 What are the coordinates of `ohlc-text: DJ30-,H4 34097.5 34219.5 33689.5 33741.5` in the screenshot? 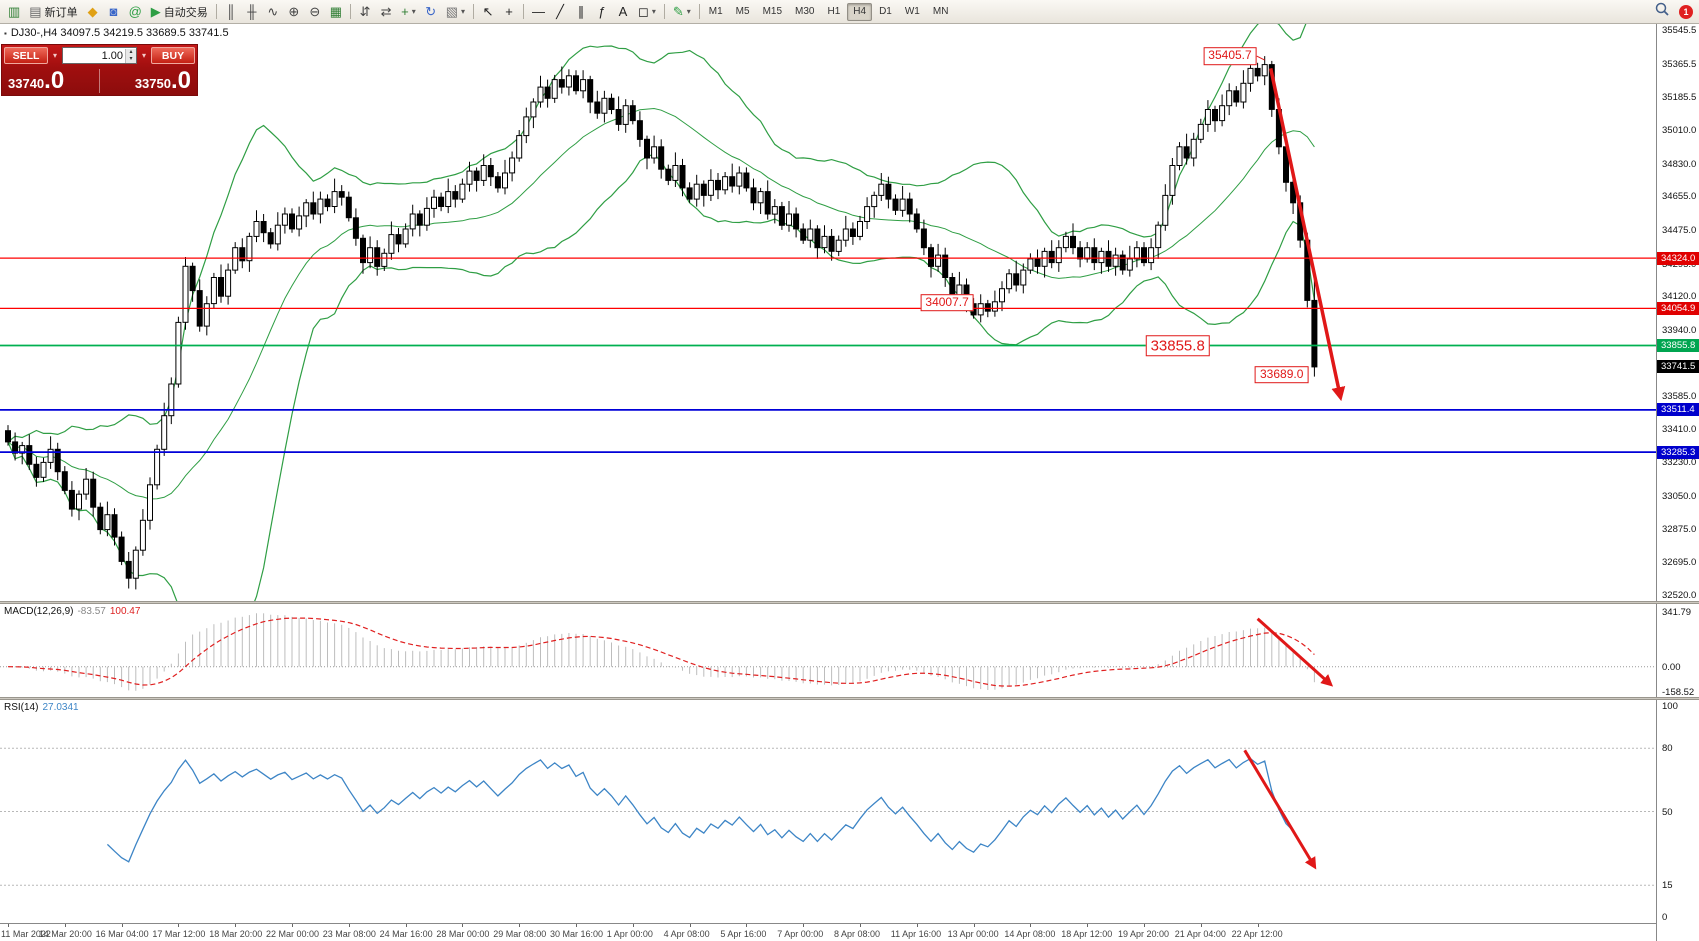 It's located at (119, 33).